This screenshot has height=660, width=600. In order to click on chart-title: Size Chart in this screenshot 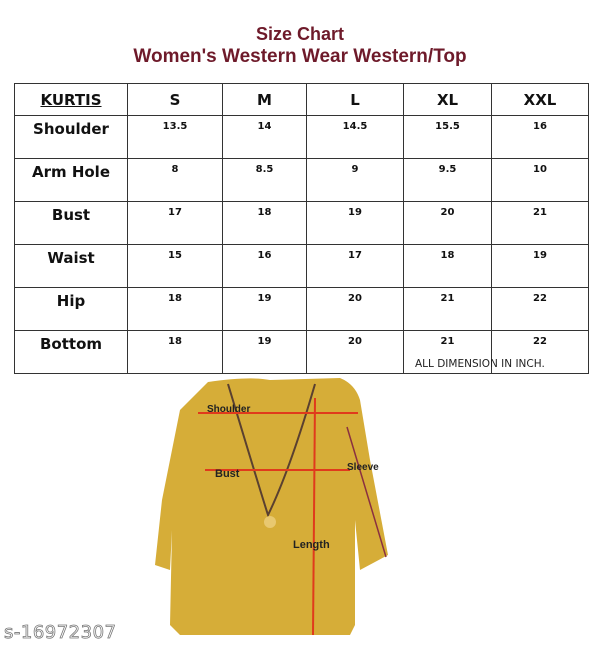, I will do `click(300, 34)`.